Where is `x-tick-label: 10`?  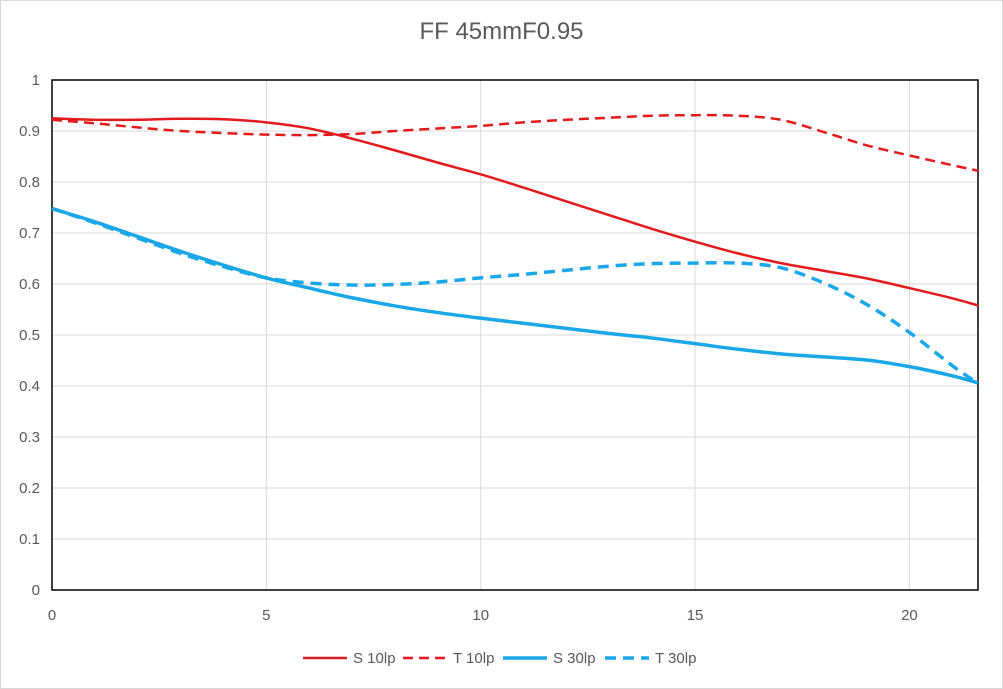 x-tick-label: 10 is located at coordinates (480, 615).